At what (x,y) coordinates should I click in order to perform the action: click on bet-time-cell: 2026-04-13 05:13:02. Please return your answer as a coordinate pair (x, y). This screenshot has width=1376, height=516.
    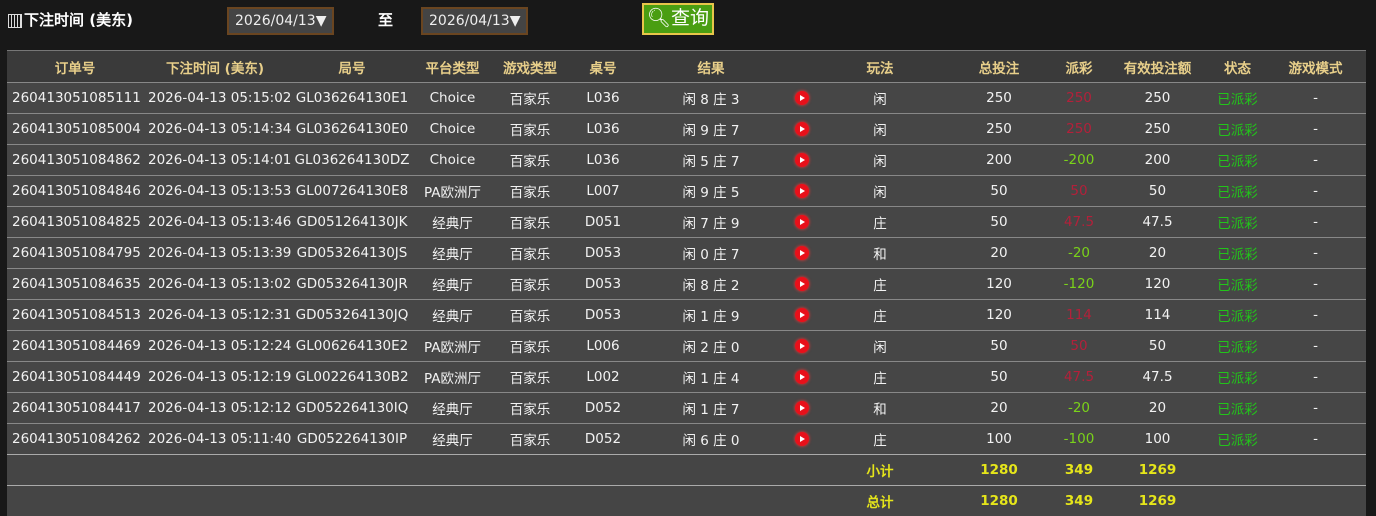
    Looking at the image, I should click on (215, 284).